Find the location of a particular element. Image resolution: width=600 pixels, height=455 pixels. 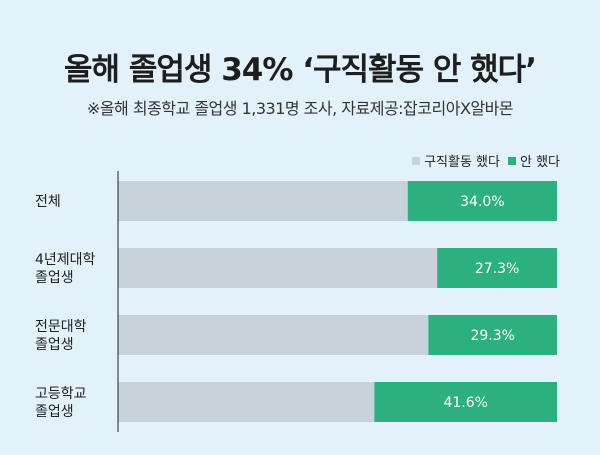

category-label-2-0: 전문대학 is located at coordinates (61, 327).